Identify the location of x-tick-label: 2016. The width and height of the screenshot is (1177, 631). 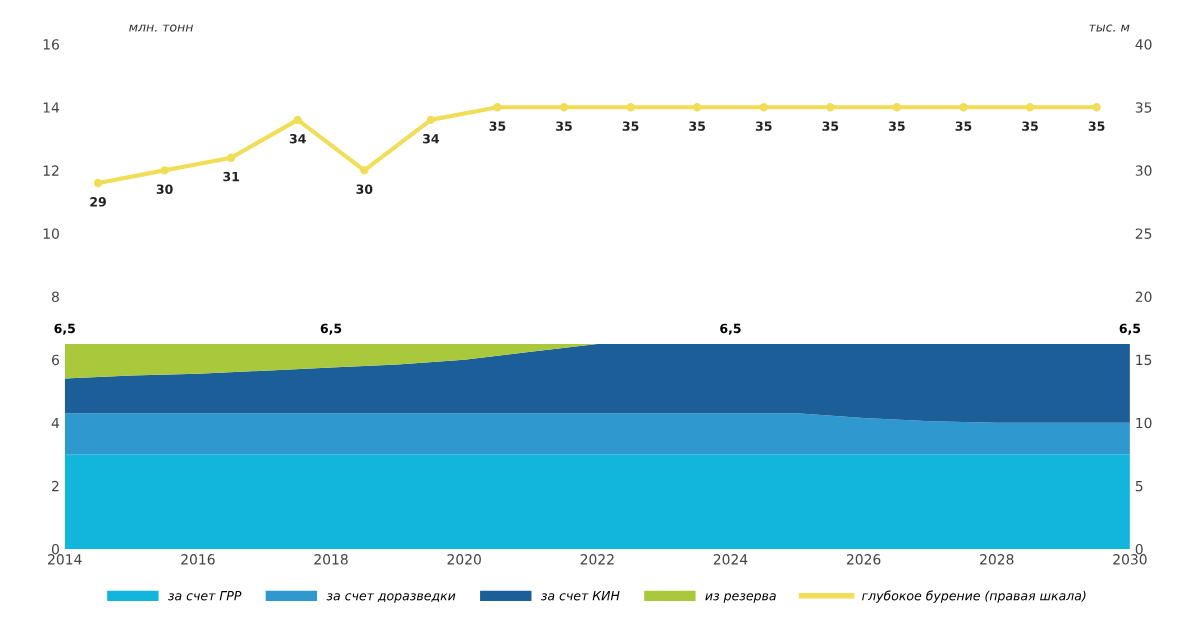
(198, 559).